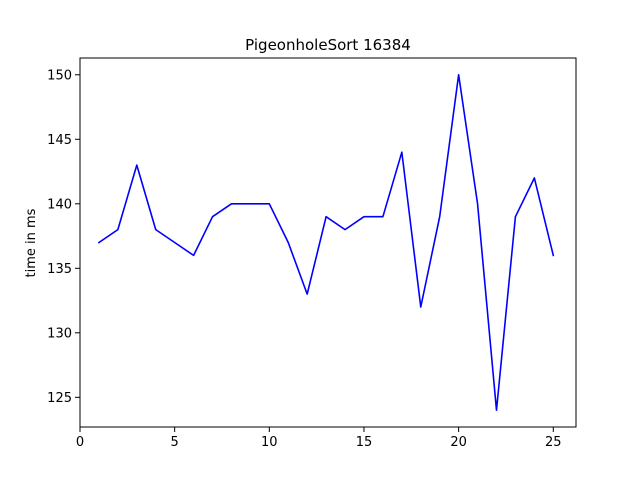 The height and width of the screenshot is (480, 640). Describe the element at coordinates (319, 438) in the screenshot. I see `x-axis-ticks: 0 5 10 15 20 25` at that location.